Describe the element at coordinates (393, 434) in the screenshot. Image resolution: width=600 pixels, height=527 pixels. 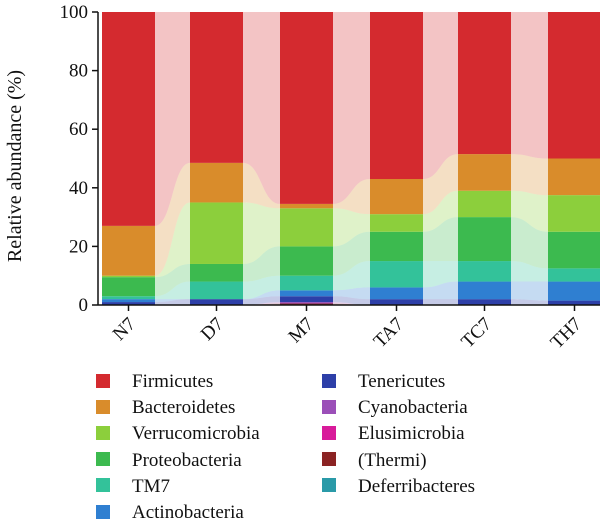
I see `legend-item-elusimicrobia: Elusimicrobia` at that location.